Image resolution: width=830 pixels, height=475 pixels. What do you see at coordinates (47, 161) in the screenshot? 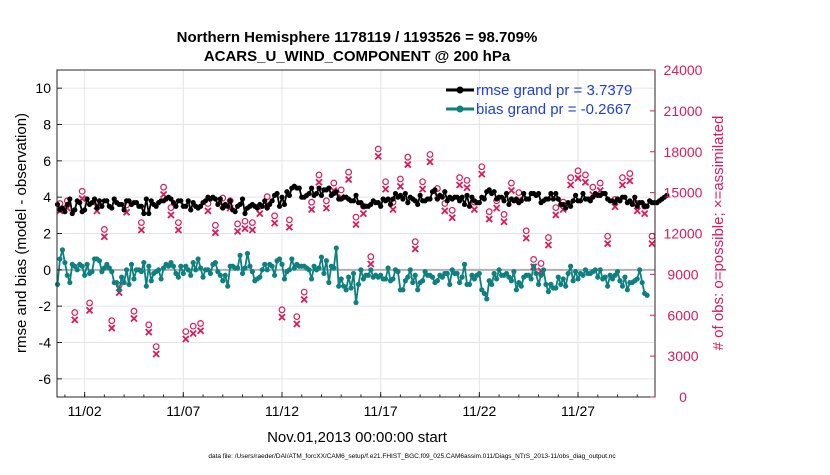
I see `y-tick-label: 6` at bounding box center [47, 161].